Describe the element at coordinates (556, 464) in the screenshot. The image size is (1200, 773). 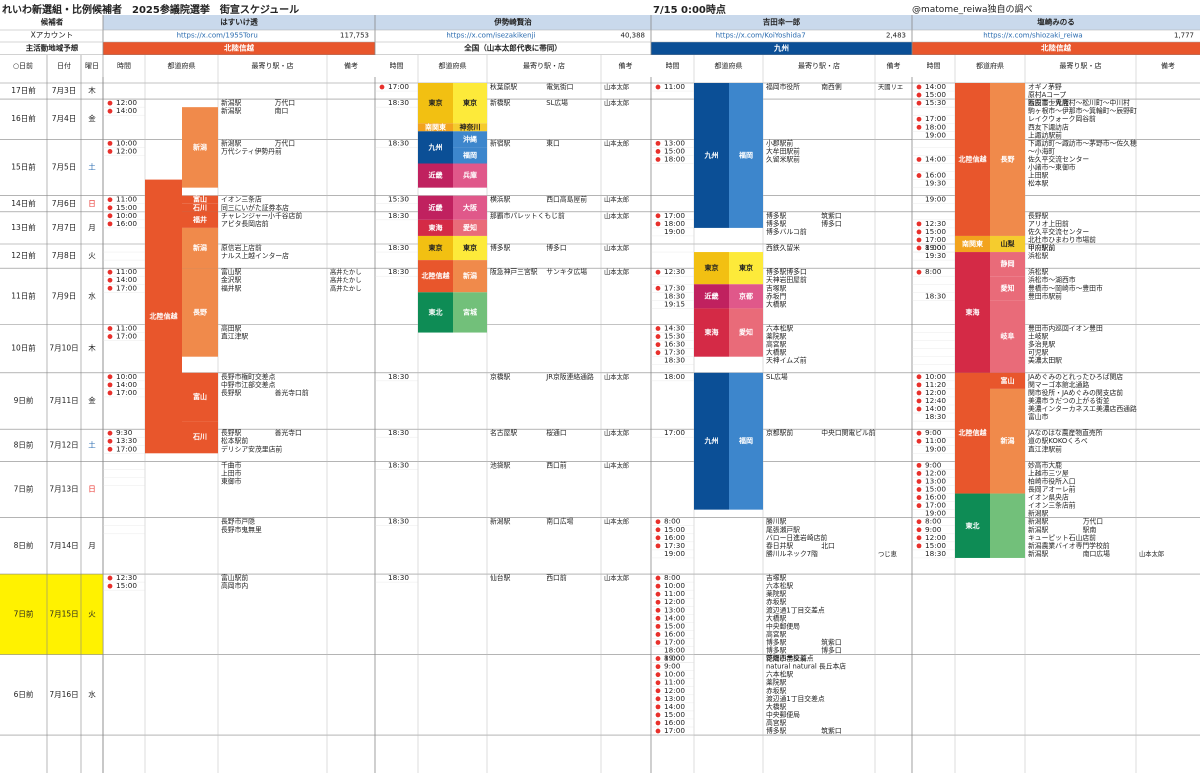
I see `entry-place-detail: 西口前` at that location.